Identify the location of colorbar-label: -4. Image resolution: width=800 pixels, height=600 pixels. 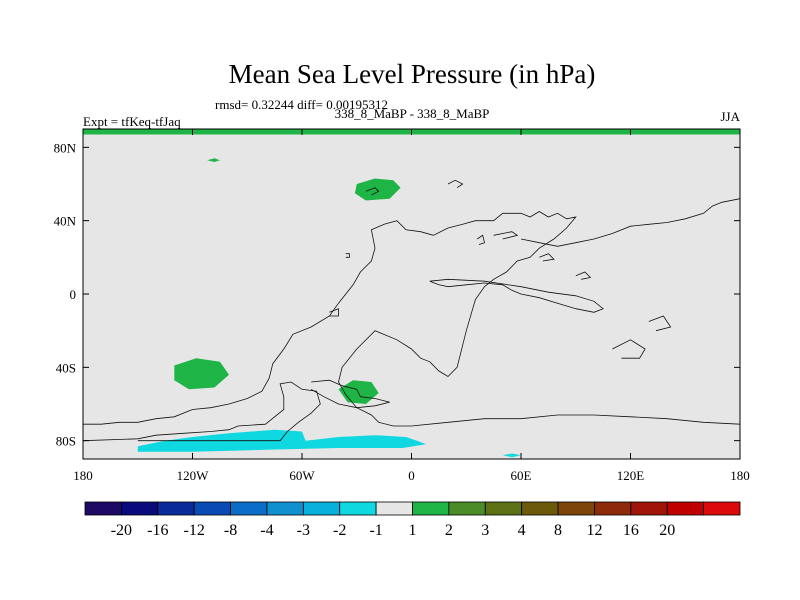
(266, 530).